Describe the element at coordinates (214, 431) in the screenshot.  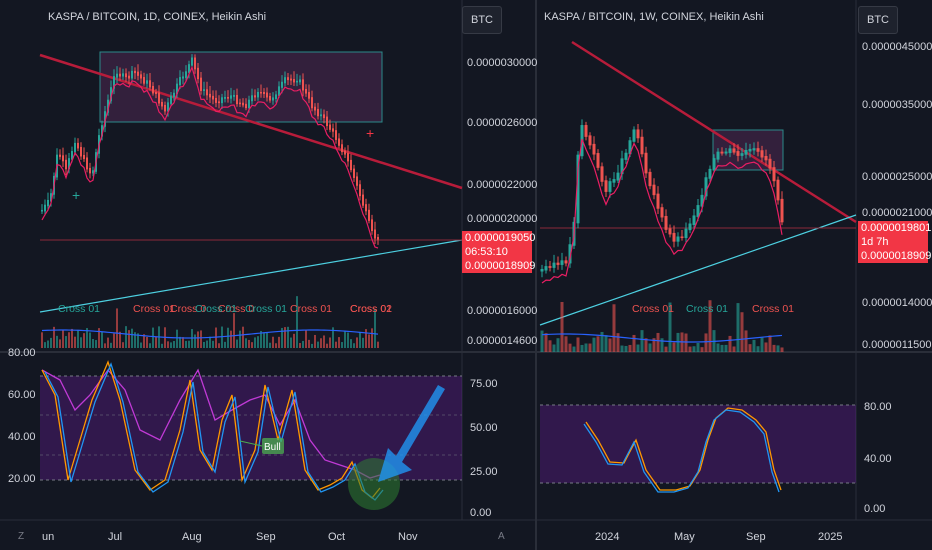
I see `stoch-d-line` at that location.